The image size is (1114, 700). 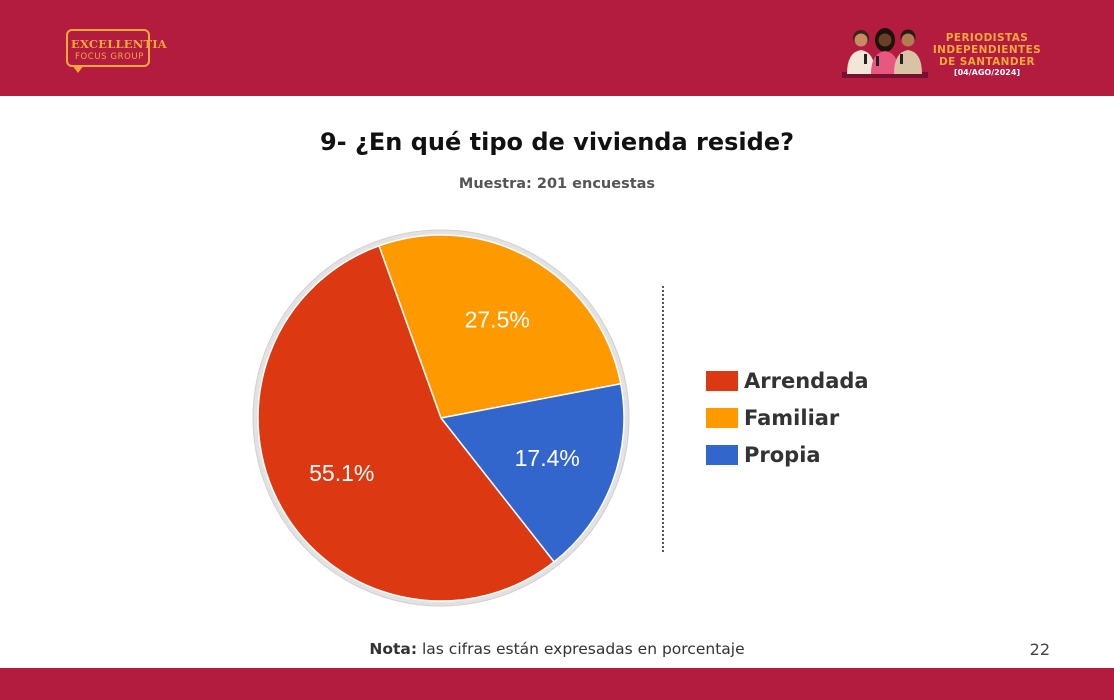 I want to click on header-bar, so click(x=557, y=48).